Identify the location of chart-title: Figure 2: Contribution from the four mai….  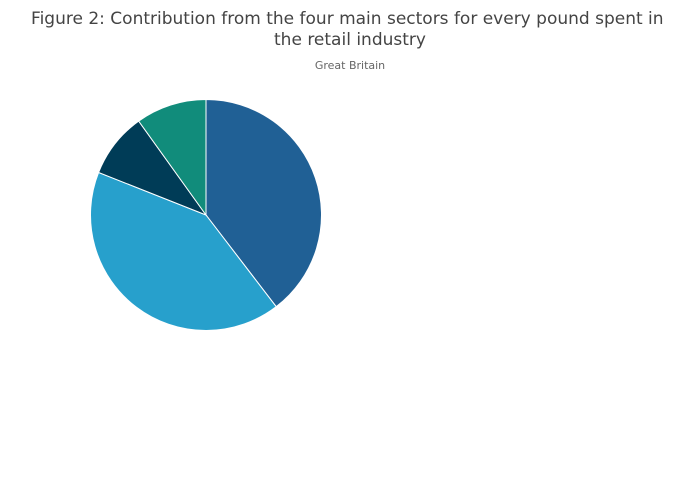
(350, 29).